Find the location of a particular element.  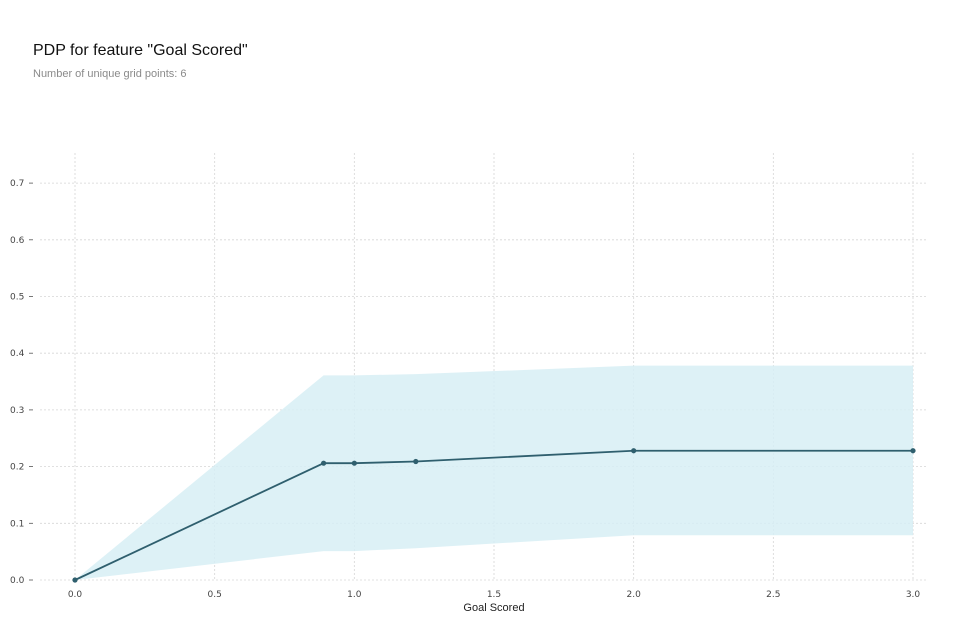

x-axis-label: Goal Scored is located at coordinates (493, 608).